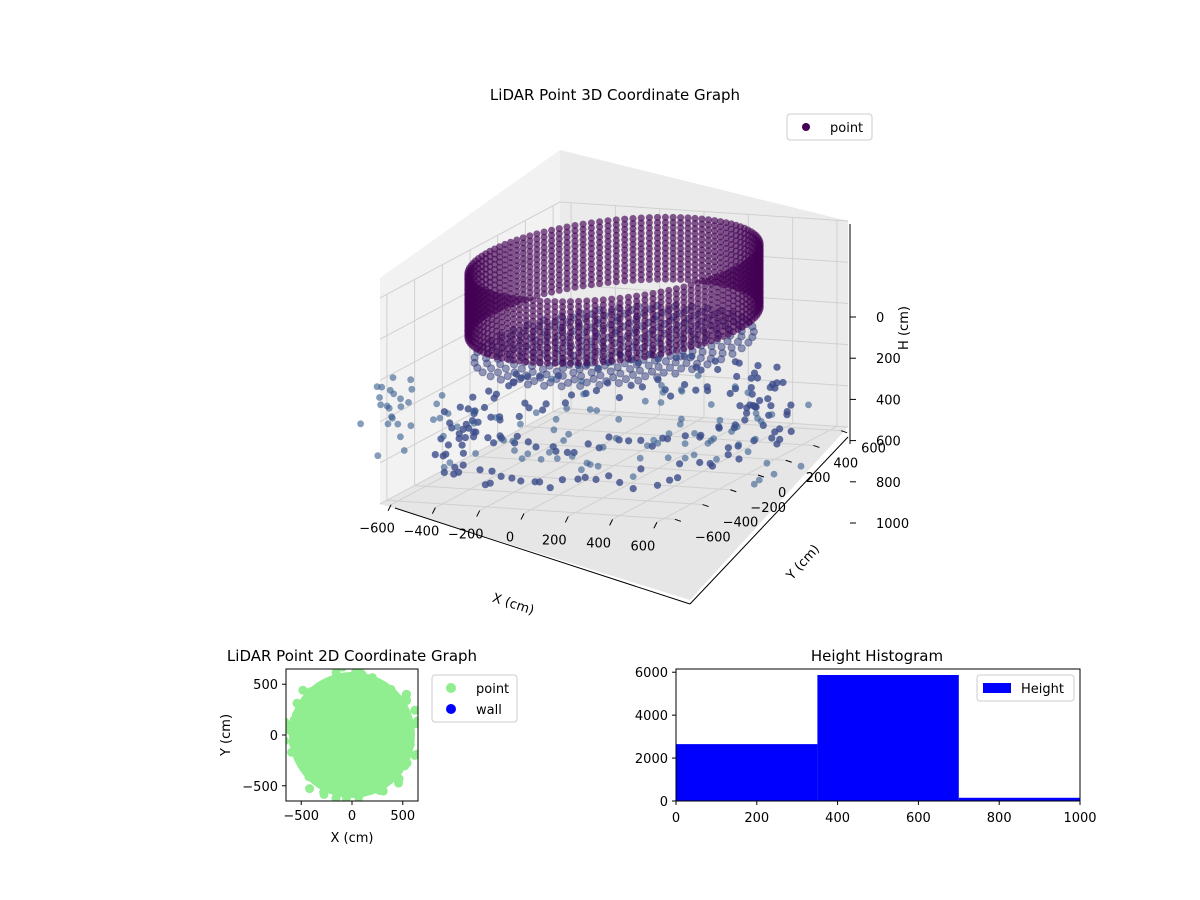  What do you see at coordinates (782, 493) in the screenshot?
I see `y-tick-label-3d: 0` at bounding box center [782, 493].